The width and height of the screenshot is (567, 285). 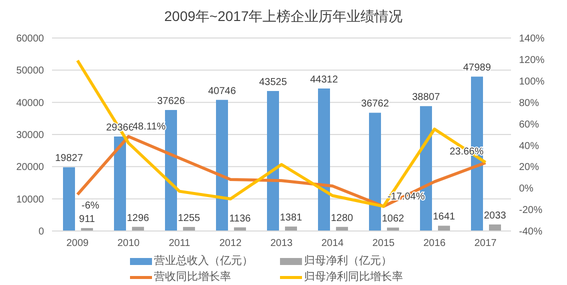 I want to click on data-label: 36762, so click(x=375, y=104).